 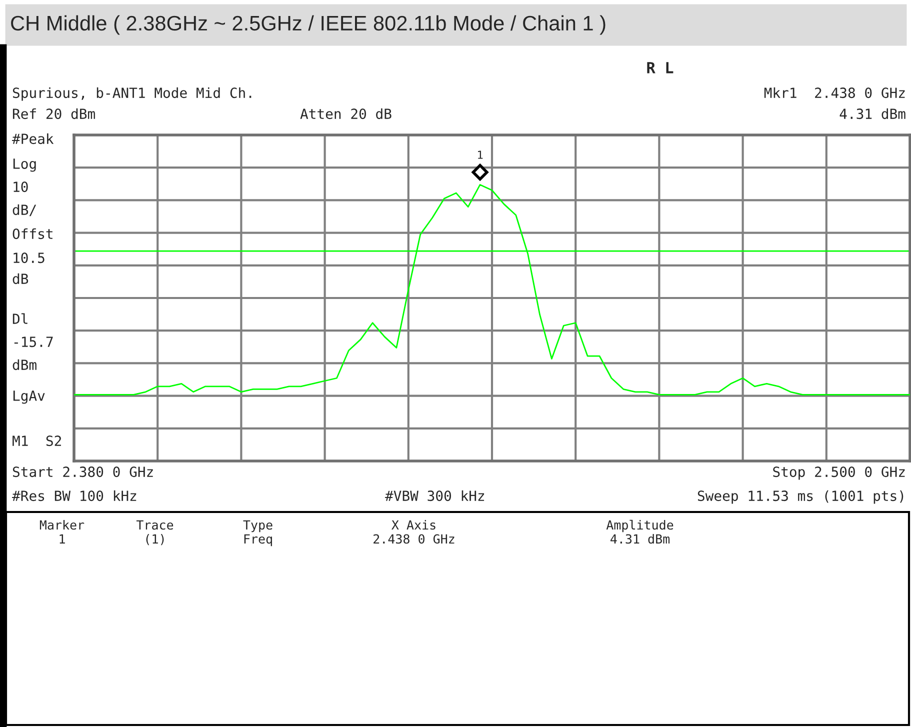 What do you see at coordinates (257, 526) in the screenshot?
I see `text: Type` at bounding box center [257, 526].